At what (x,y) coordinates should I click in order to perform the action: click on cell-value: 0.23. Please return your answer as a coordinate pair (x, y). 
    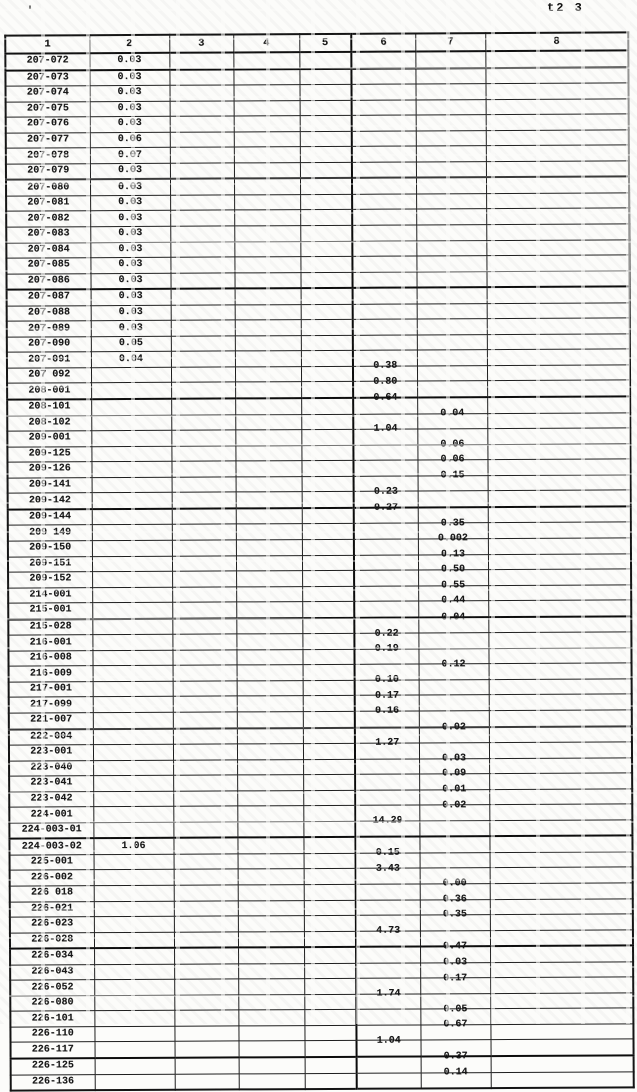
    Looking at the image, I should click on (385, 492).